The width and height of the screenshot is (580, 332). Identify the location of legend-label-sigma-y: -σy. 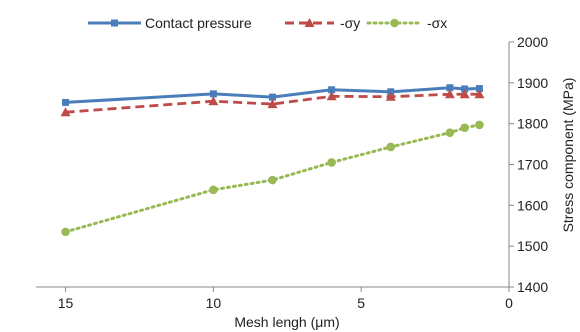
(350, 23).